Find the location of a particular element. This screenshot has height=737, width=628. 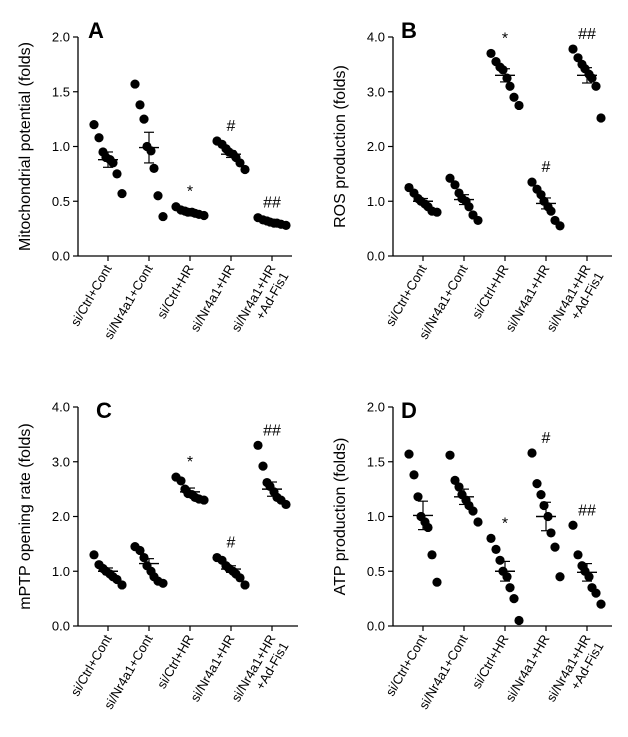

panel-letter: C is located at coordinates (104, 410).